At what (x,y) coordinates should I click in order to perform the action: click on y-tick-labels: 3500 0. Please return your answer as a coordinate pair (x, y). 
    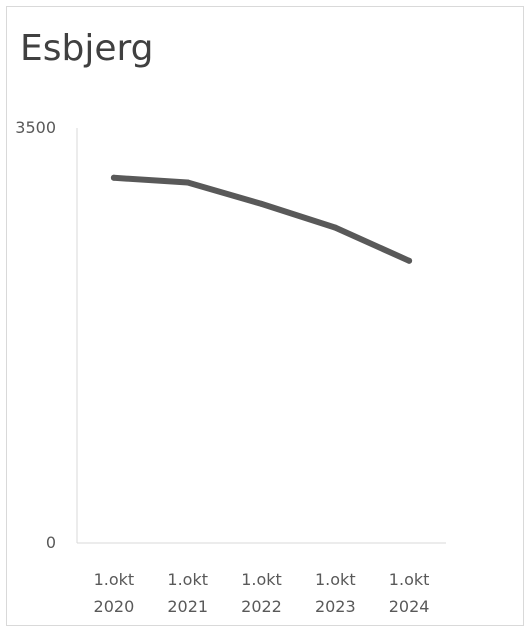
    Looking at the image, I should click on (35, 335).